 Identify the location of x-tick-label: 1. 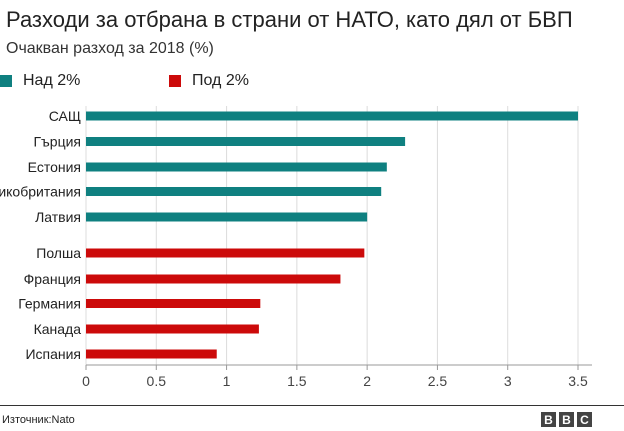
(227, 381).